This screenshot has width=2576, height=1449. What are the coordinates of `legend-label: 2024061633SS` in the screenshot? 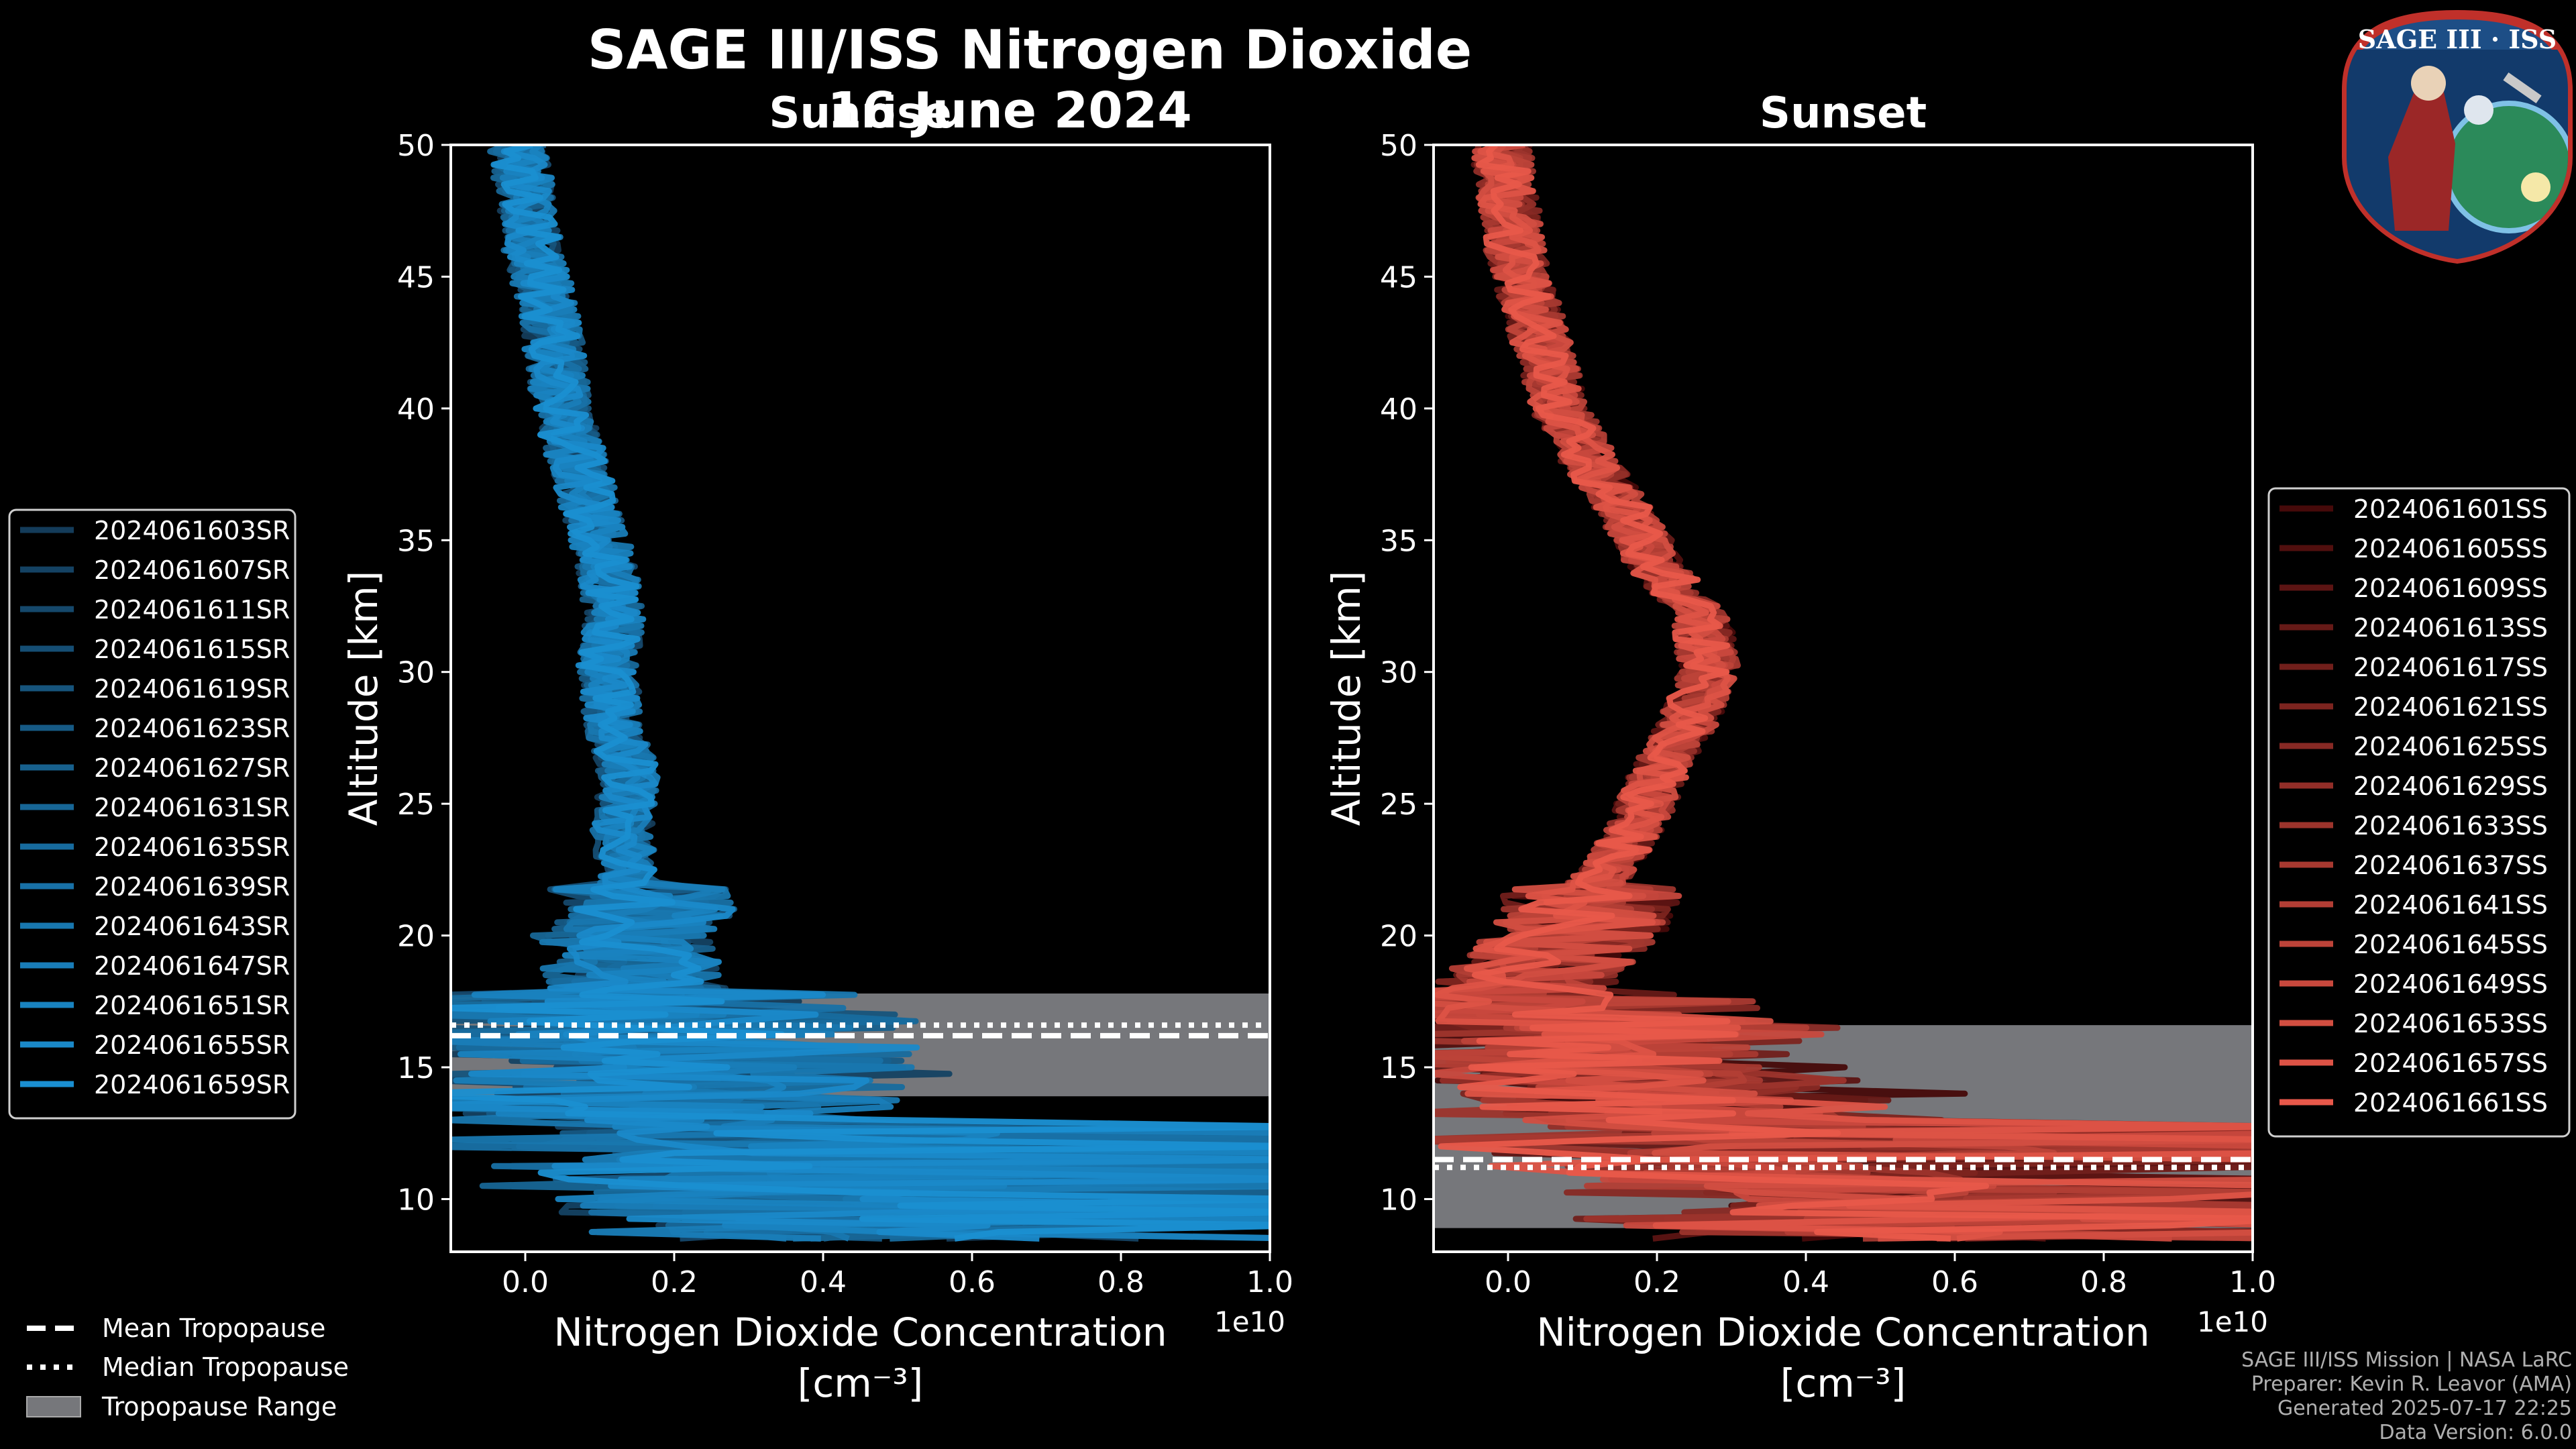 It's located at (2450, 826).